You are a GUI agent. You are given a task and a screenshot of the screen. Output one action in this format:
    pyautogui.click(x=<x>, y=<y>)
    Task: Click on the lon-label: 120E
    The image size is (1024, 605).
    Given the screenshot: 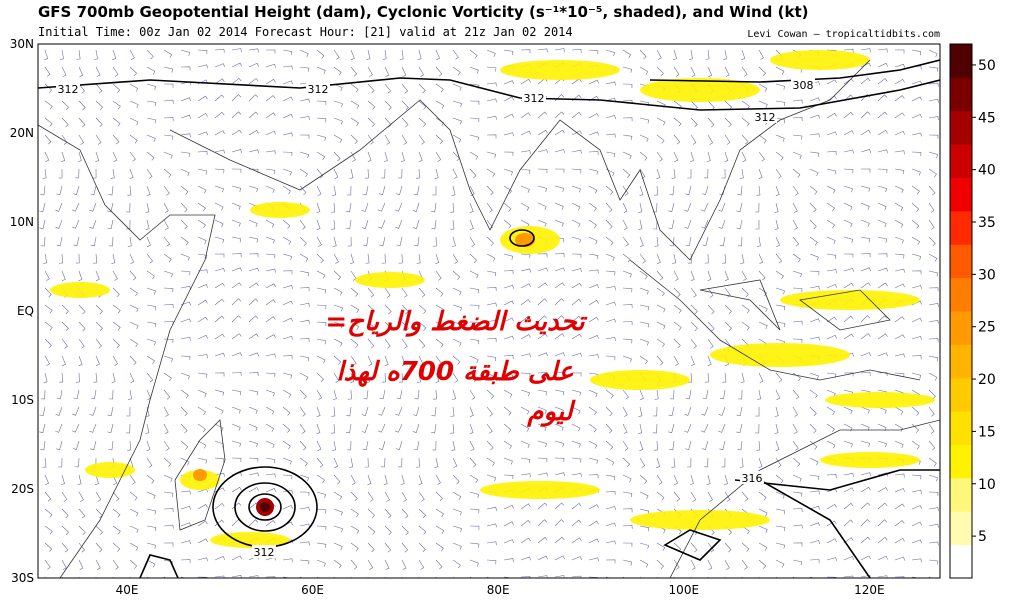 What is the action you would take?
    pyautogui.click(x=869, y=590)
    